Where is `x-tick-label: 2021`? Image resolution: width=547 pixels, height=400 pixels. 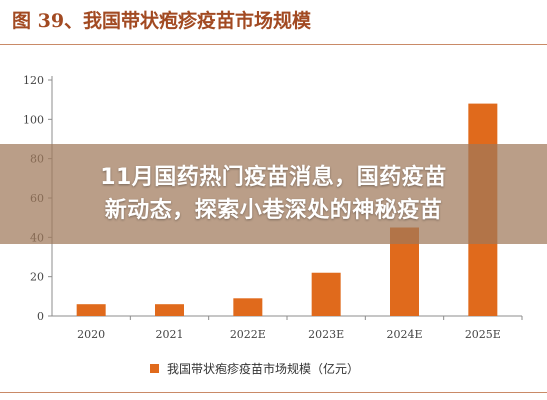
x-tick-label: 2021 is located at coordinates (170, 334).